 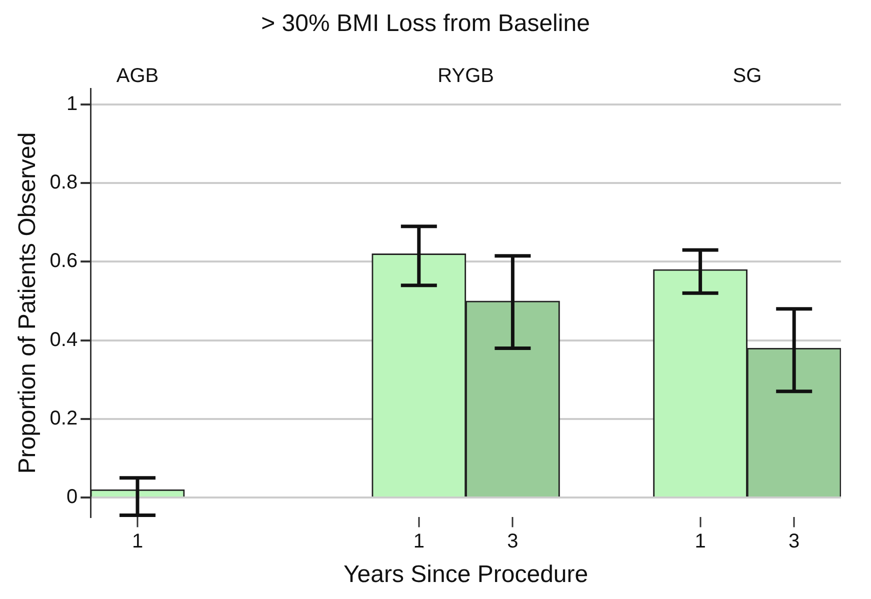 I want to click on y-tick-label: 0.6, so click(x=64, y=261).